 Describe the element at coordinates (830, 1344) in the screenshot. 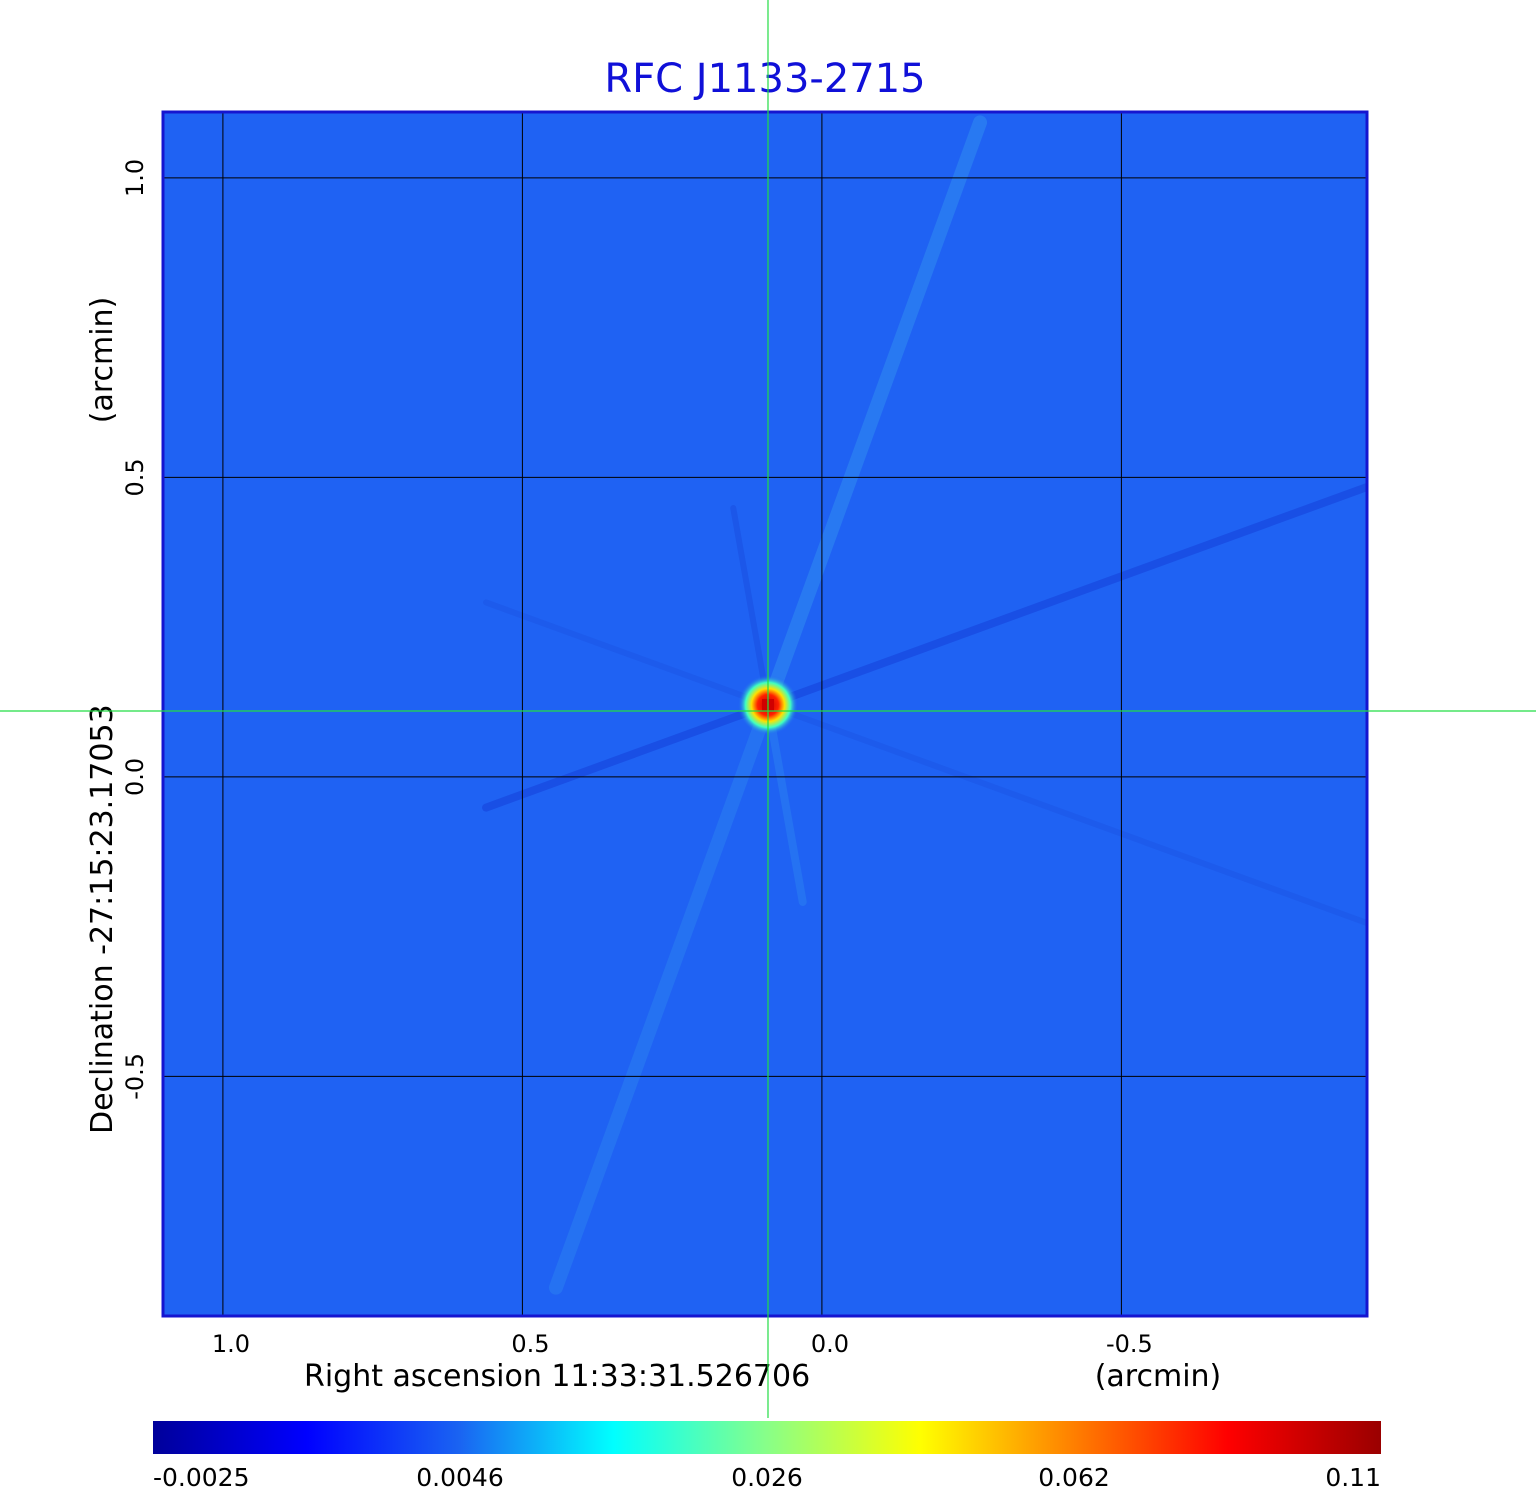

I see `x-tick-label: 0.0` at that location.